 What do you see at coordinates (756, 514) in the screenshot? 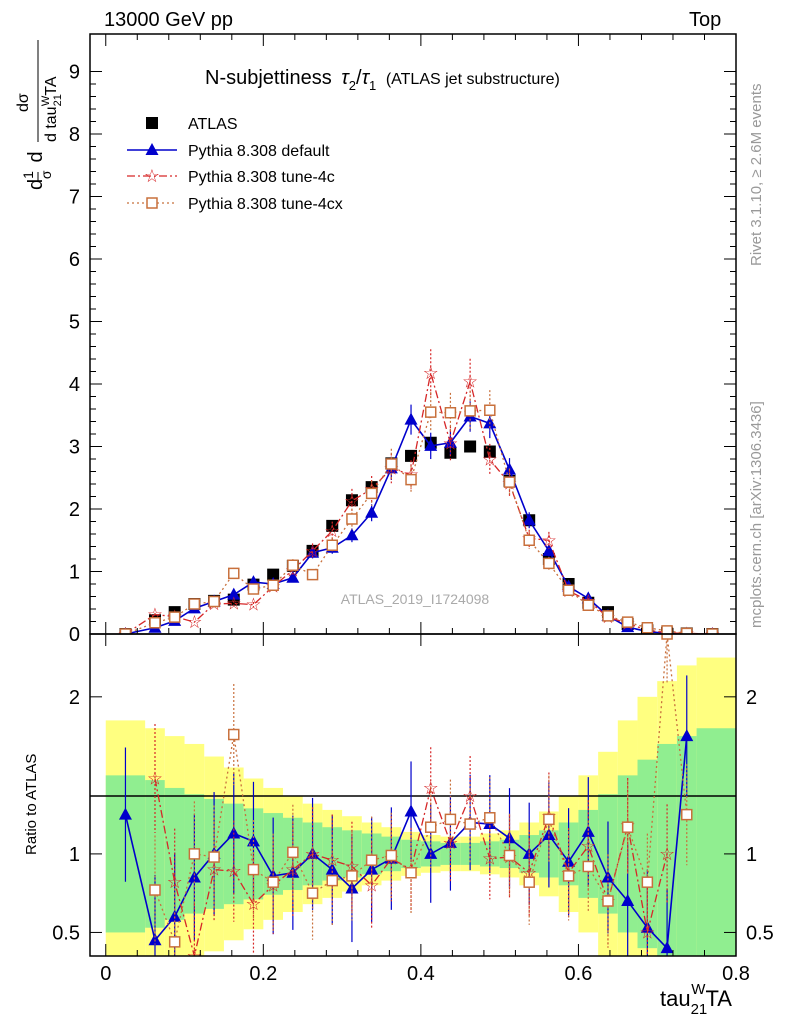
I see `mcplots-label: mcplots.cern.ch [arXiv:1306.3436]` at bounding box center [756, 514].